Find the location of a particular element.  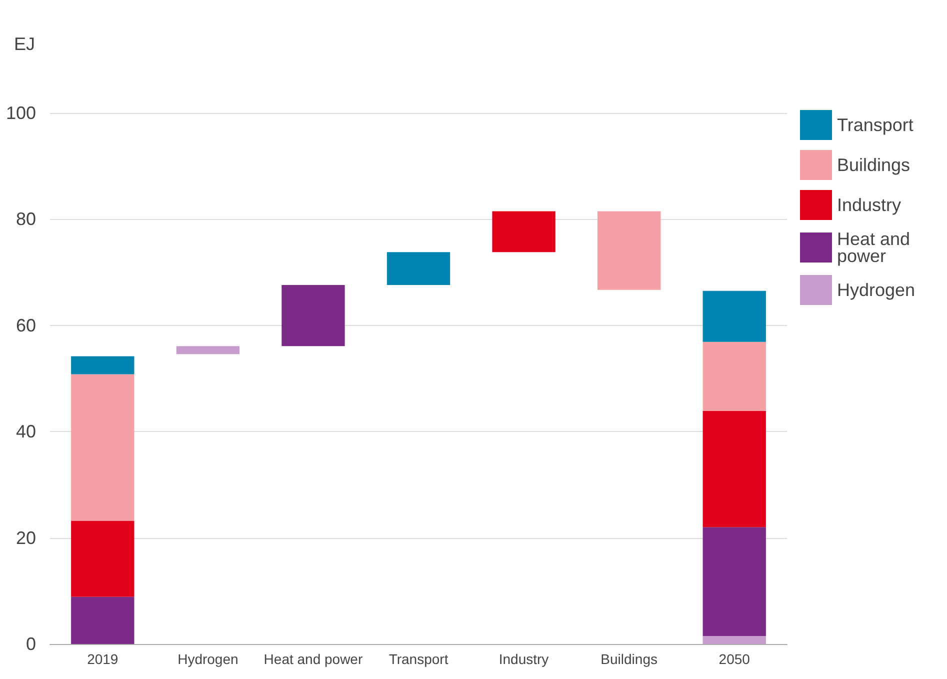

x-tick-label: Industry is located at coordinates (523, 659).